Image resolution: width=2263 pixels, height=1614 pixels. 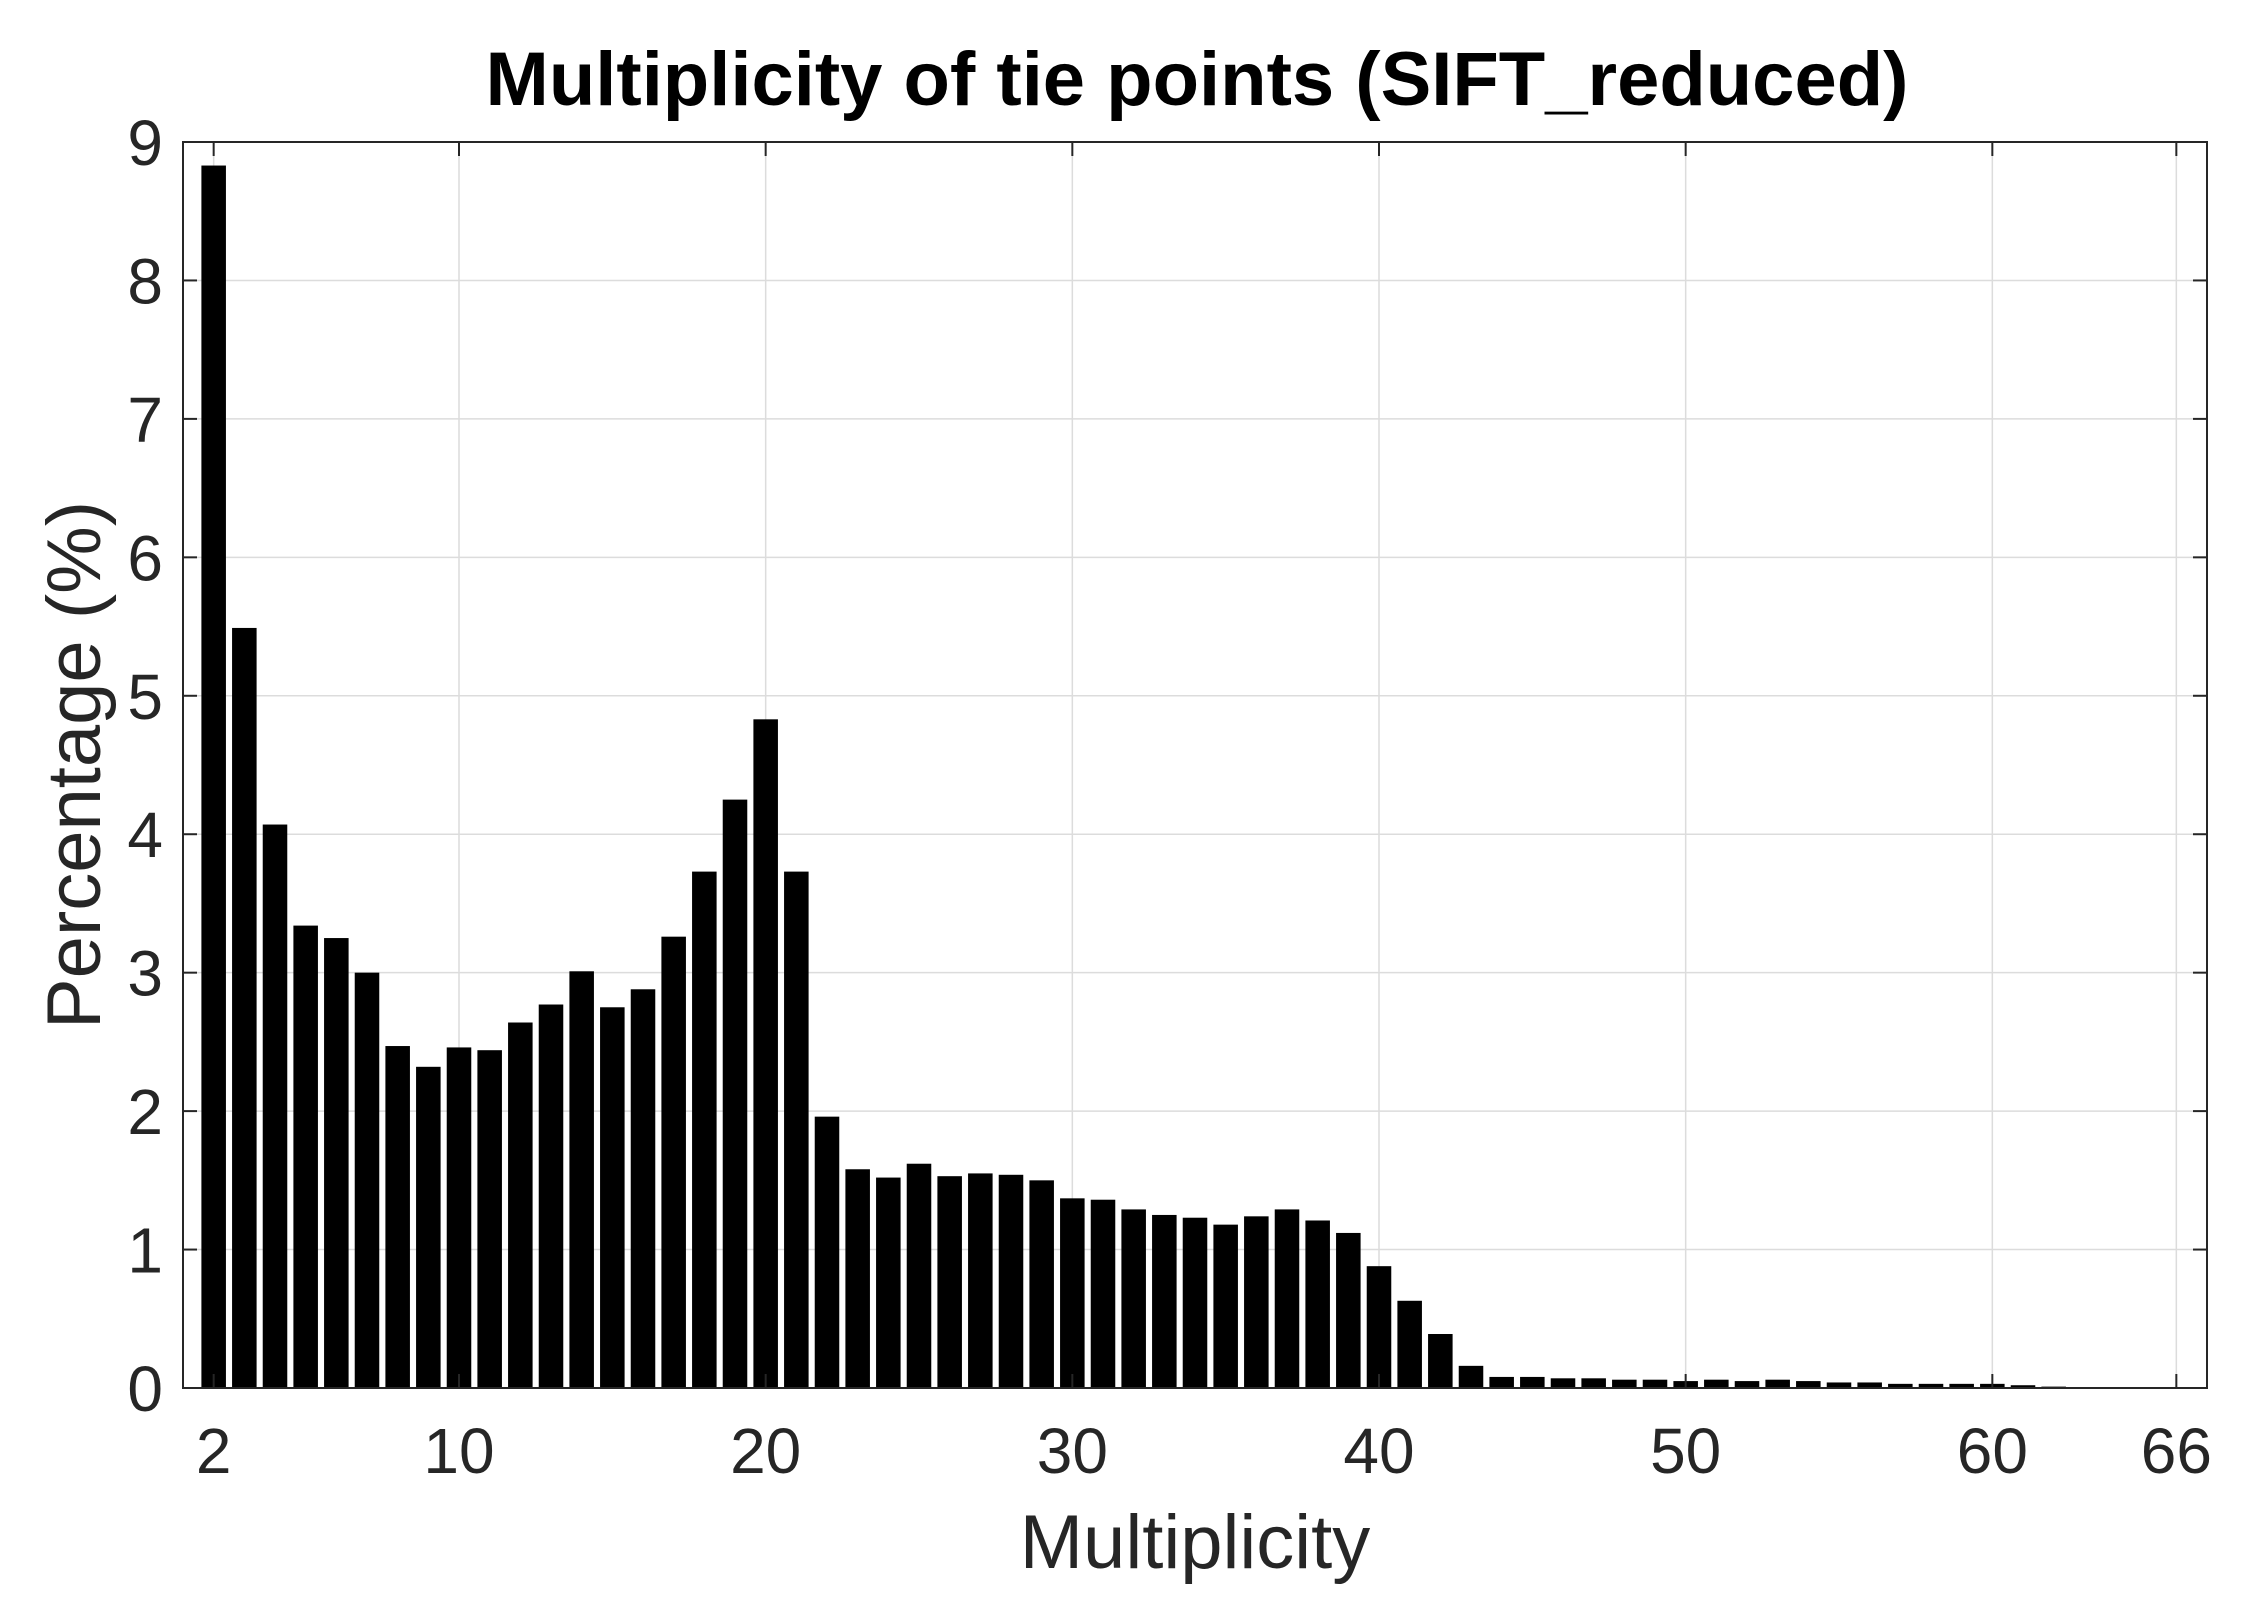 What do you see at coordinates (145, 766) in the screenshot?
I see `y-tick-labels: 0 1 2 3 4 5 6 7 8 9` at bounding box center [145, 766].